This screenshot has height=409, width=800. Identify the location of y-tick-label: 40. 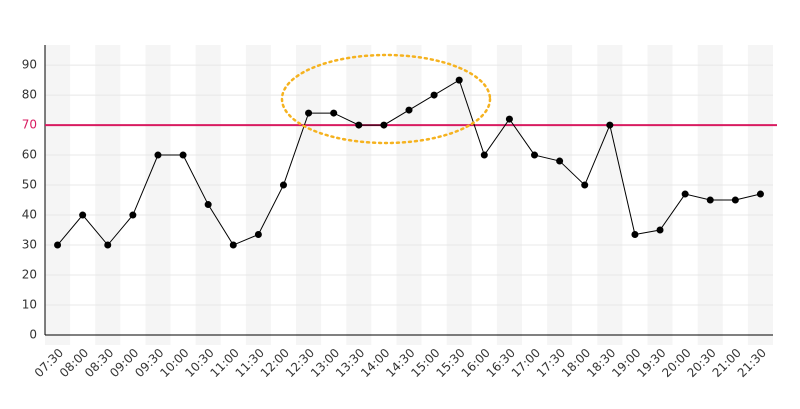
(29, 215).